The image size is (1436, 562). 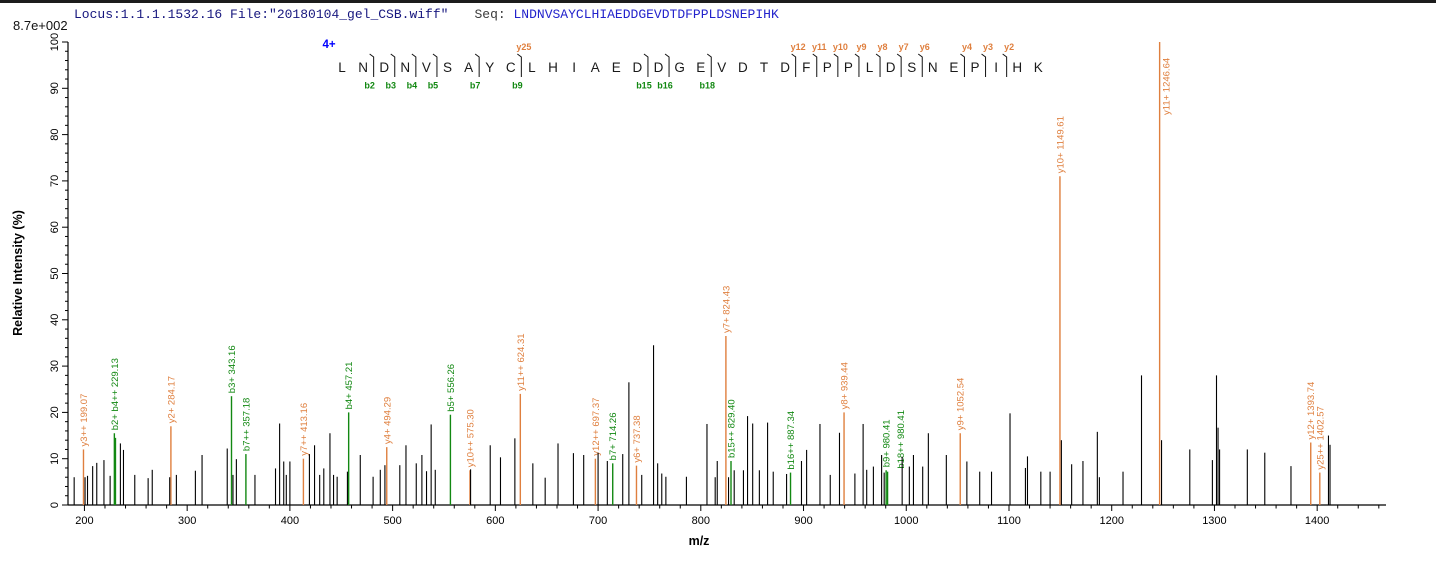 I want to click on x-tick-label: 300, so click(x=187, y=521).